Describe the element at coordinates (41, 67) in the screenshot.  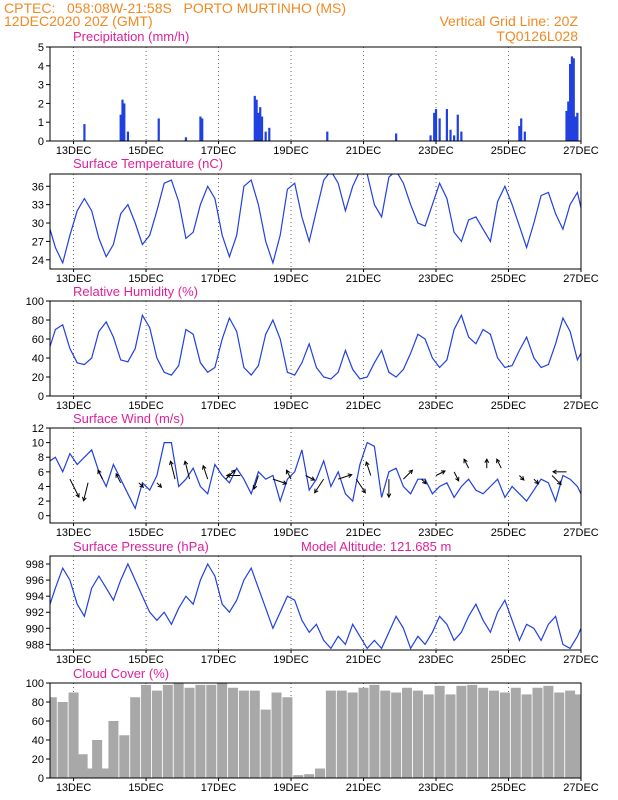
I see `y-tick-label: 4` at that location.